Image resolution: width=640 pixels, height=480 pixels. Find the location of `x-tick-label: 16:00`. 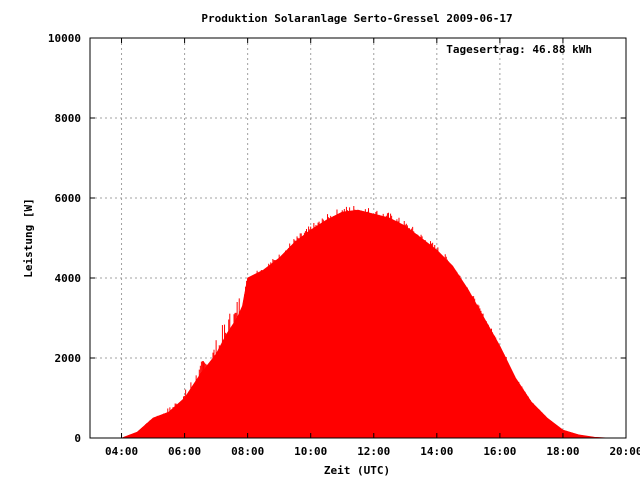

x-tick-label: 16:00 is located at coordinates (499, 451).